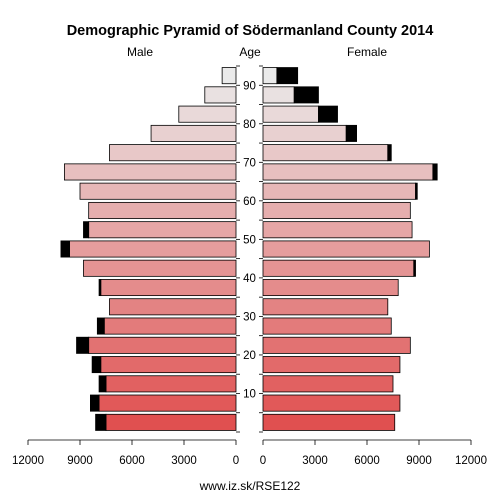 This screenshot has width=500, height=500. I want to click on female-x-tick-label: 6000, so click(367, 461).